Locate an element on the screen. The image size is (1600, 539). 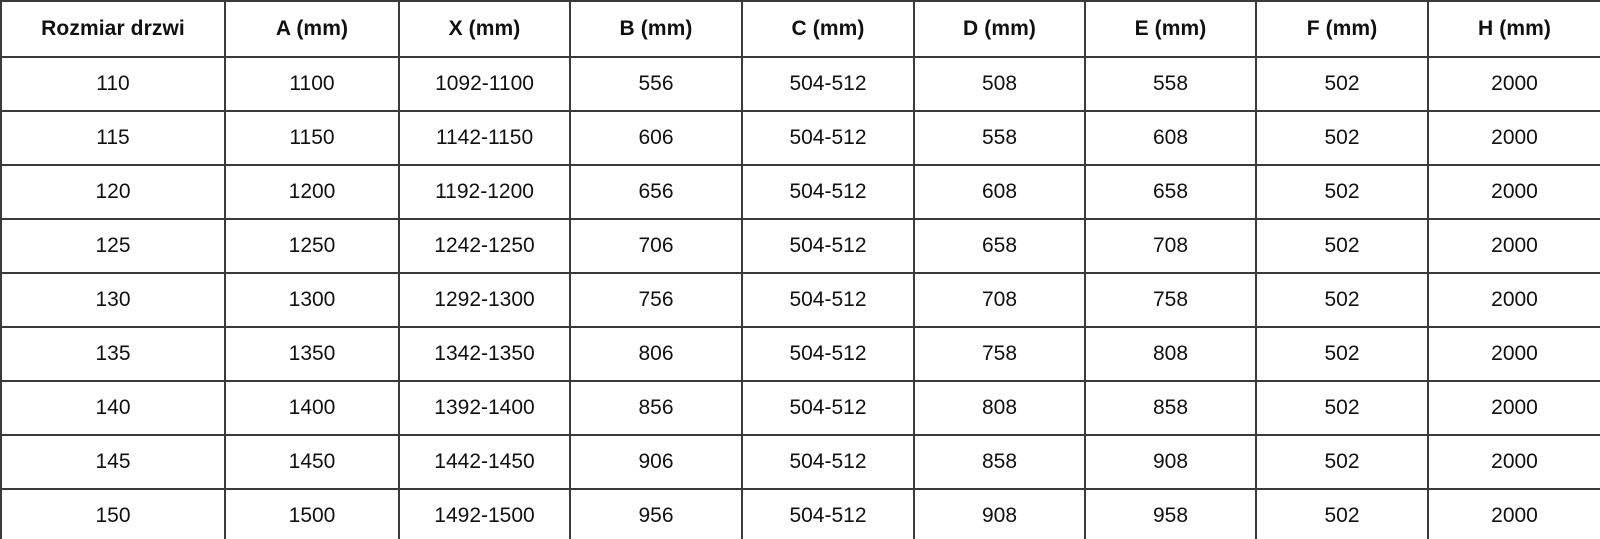
cell-b: 556 is located at coordinates (656, 84).